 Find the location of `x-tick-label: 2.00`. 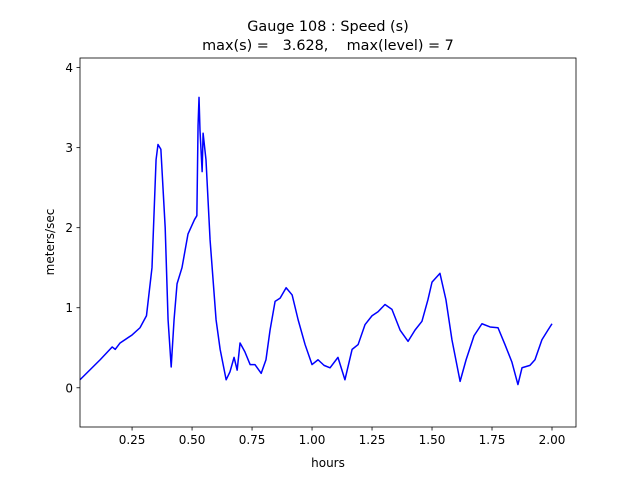

x-tick-label: 2.00 is located at coordinates (552, 440).